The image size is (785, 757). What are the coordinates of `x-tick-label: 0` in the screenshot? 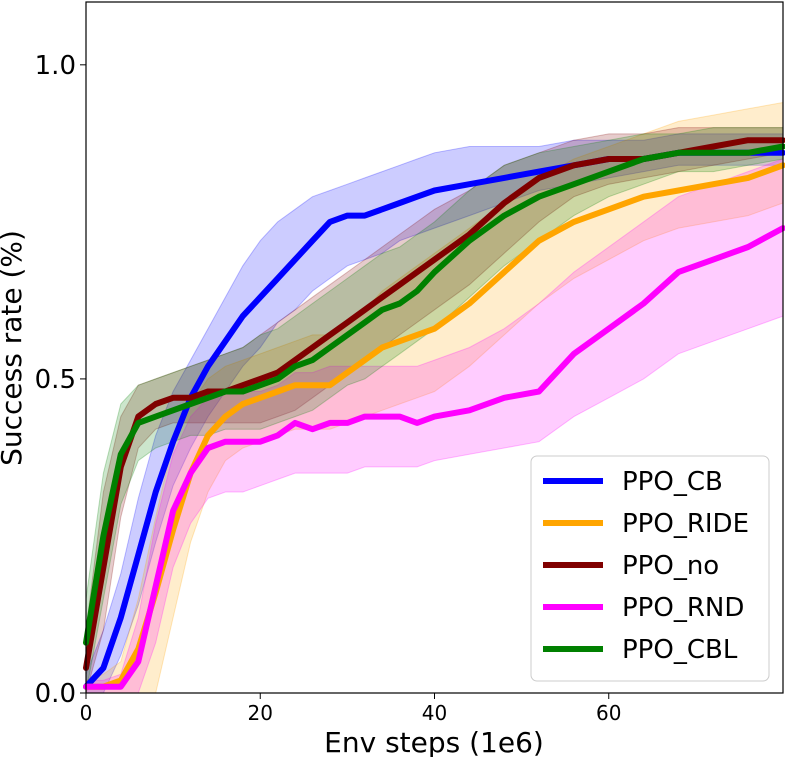 It's located at (86, 713).